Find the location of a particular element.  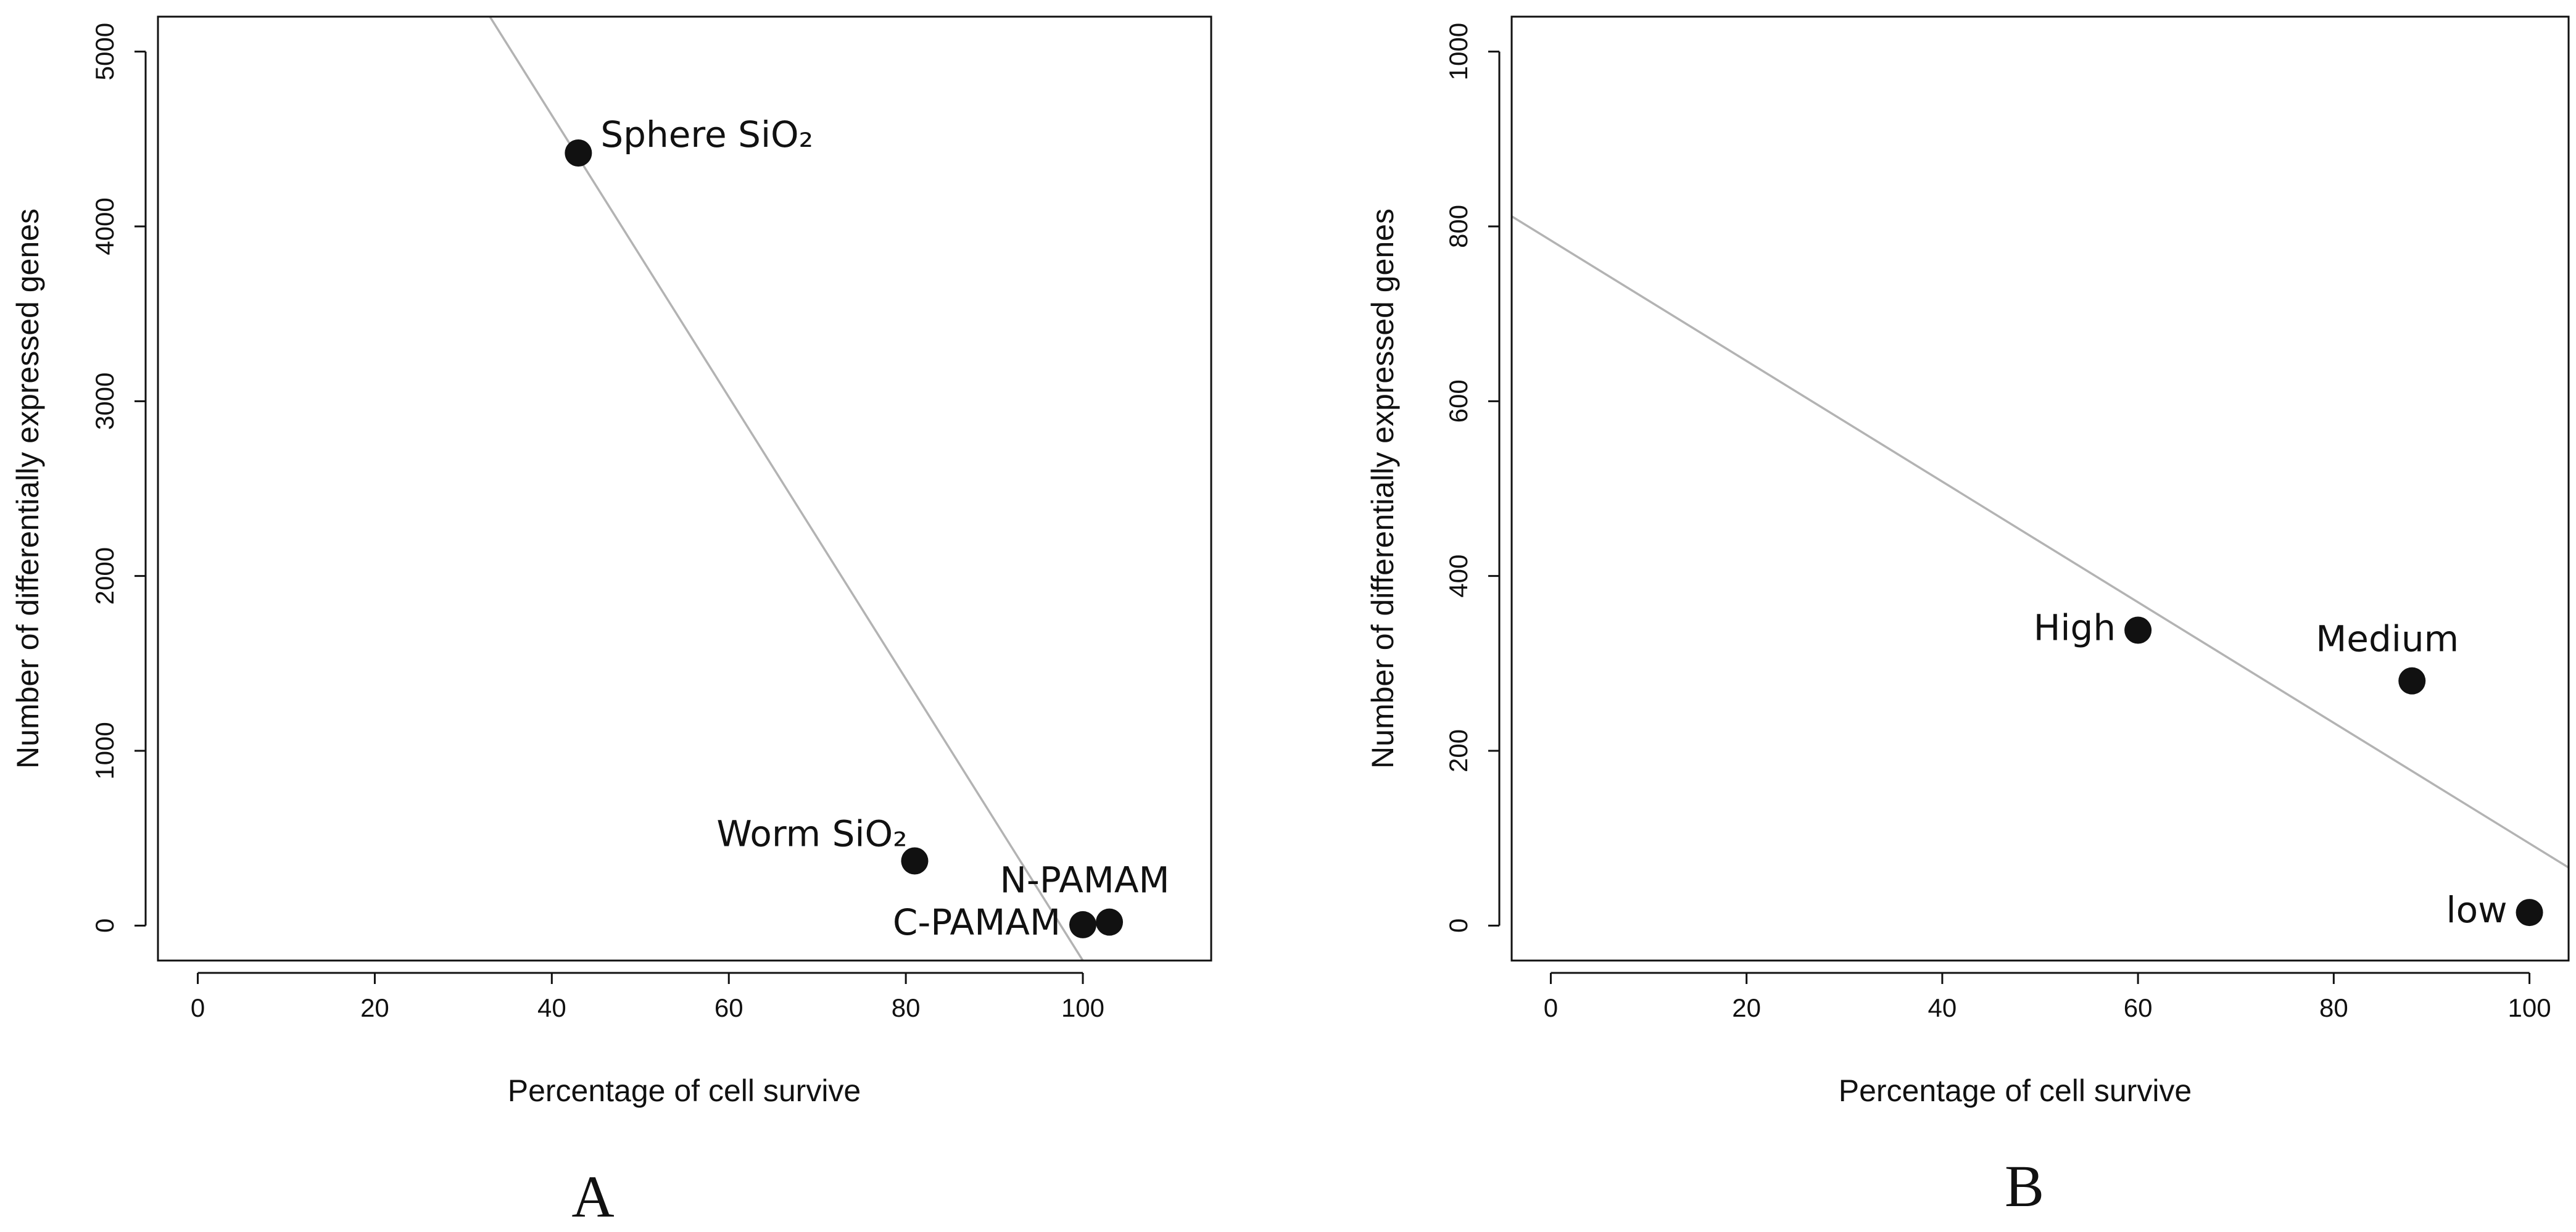

panel-a-y-tick-label: 1000 is located at coordinates (104, 750).